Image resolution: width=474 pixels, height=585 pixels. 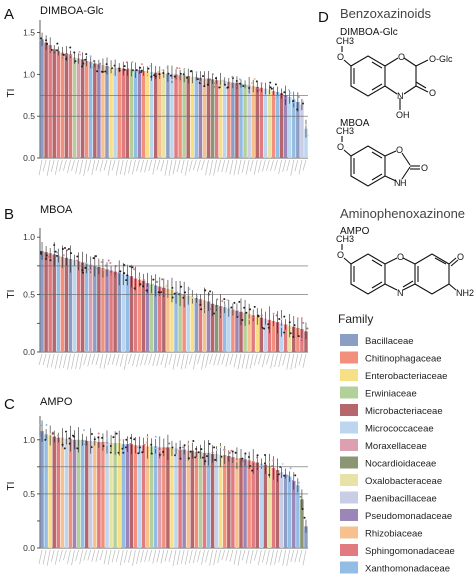 I want to click on legend-item-label: Oxalobacteraceae, so click(x=403, y=481).